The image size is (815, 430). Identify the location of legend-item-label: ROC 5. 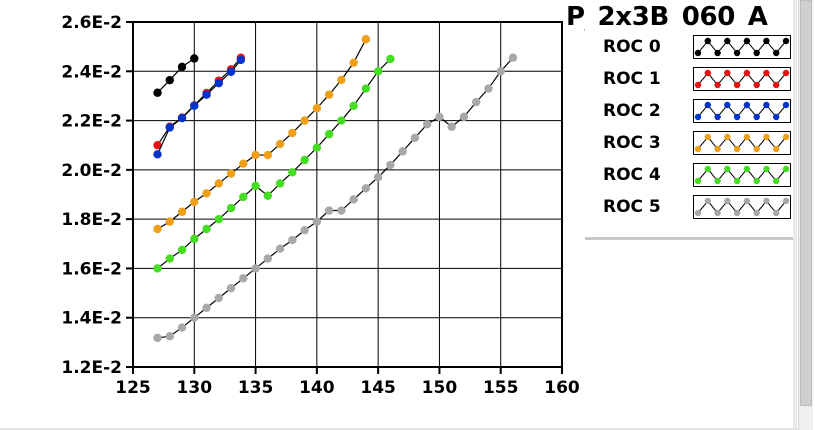
(632, 207).